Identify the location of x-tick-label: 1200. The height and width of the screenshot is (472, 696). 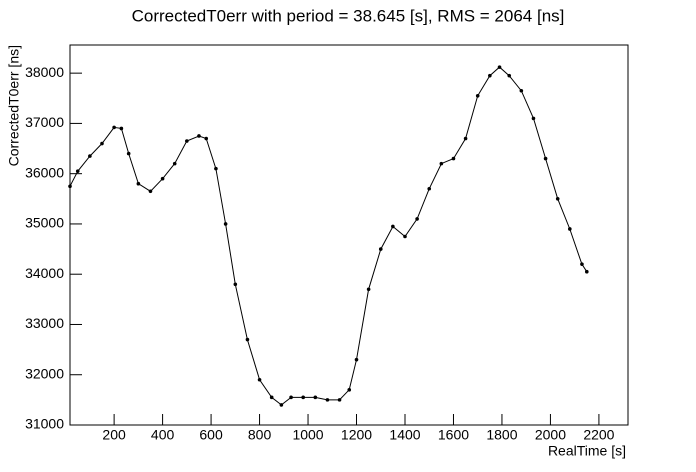
(356, 435).